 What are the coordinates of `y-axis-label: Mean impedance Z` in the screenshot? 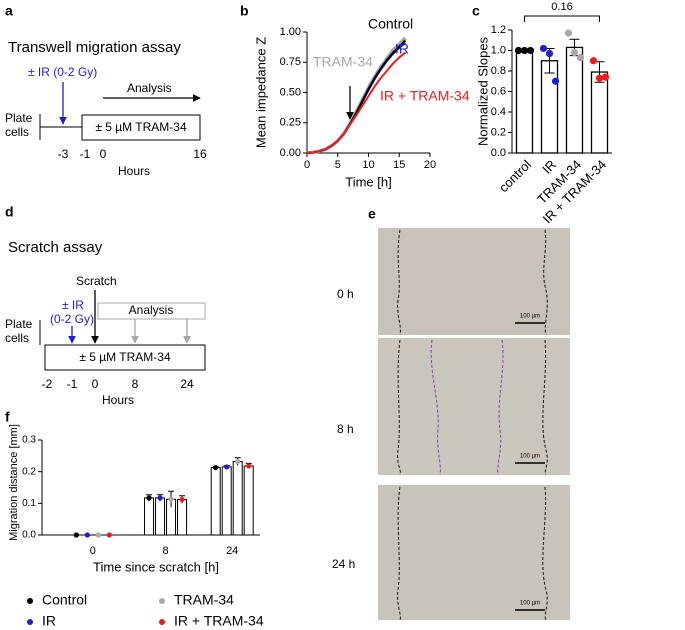 It's located at (260, 92).